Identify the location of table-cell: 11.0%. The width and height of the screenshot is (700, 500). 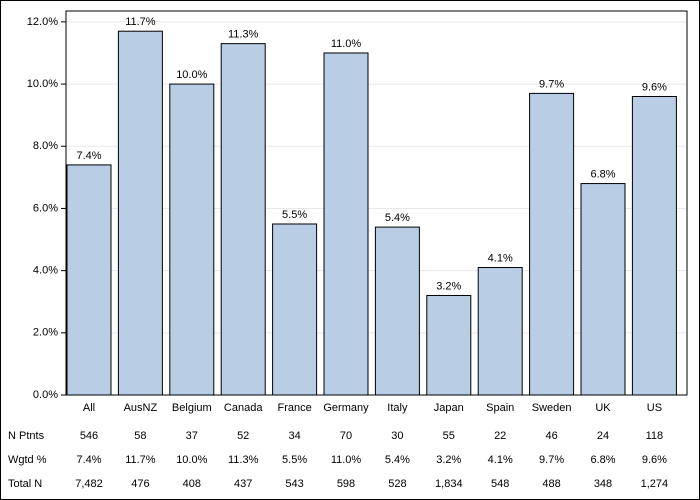
(346, 460).